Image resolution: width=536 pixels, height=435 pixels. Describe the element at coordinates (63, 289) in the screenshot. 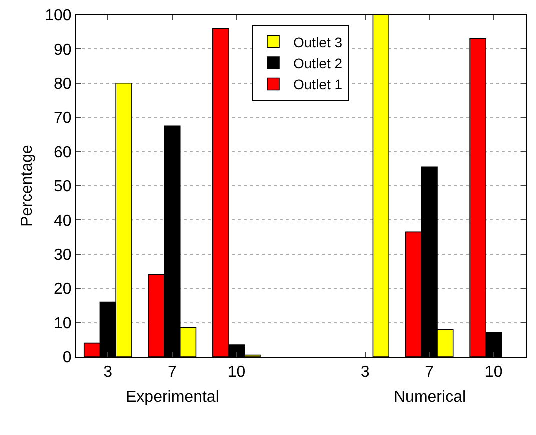

I see `y-tick-label: 20` at that location.